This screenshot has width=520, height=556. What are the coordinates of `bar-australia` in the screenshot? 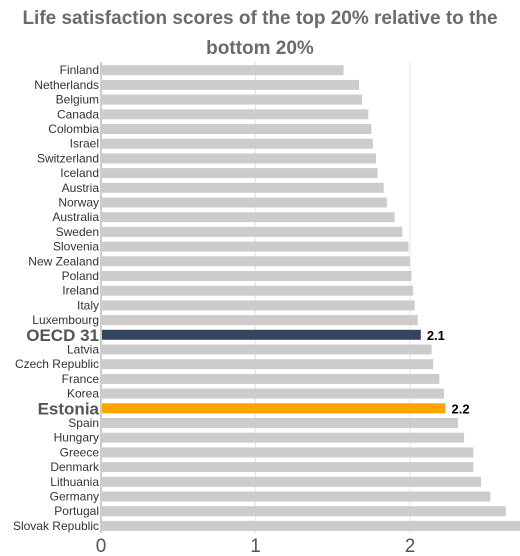 It's located at (248, 217).